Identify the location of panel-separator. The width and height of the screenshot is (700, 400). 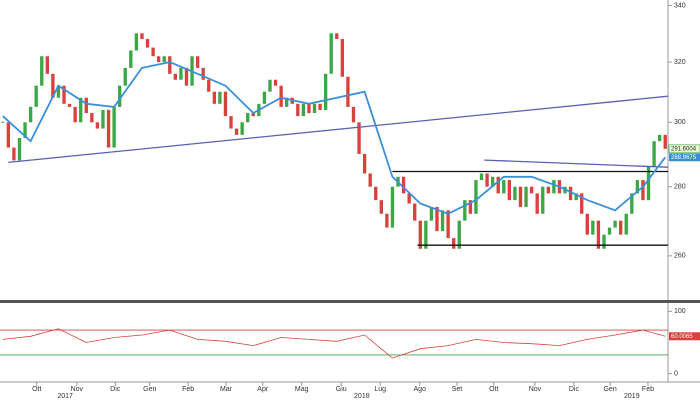
(350, 301).